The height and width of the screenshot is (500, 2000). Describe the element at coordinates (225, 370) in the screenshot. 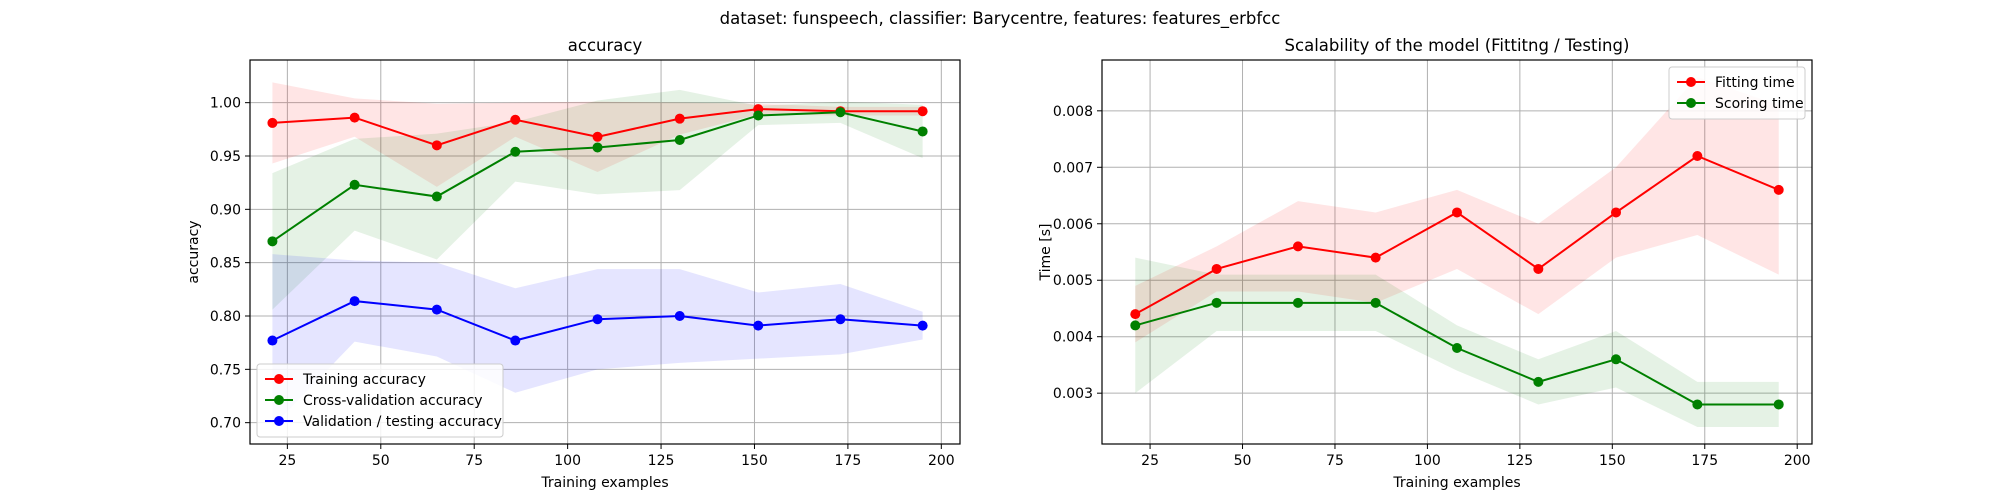

I see `y-tick-label: 0.75` at that location.